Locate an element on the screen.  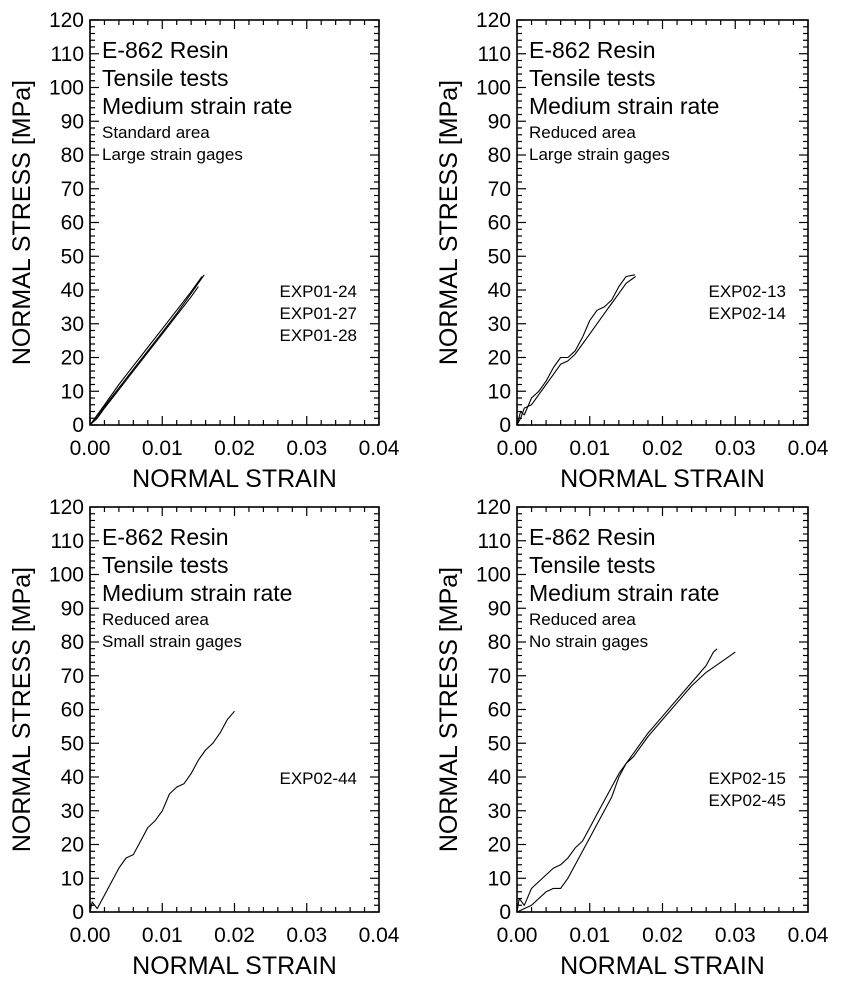
annotation-subline: No strain gages is located at coordinates (588, 641).